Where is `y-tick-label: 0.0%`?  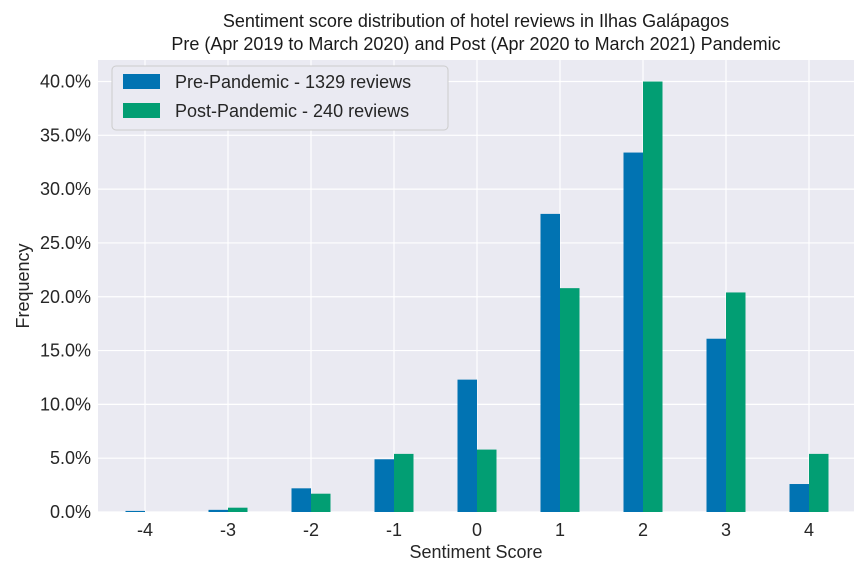
y-tick-label: 0.0% is located at coordinates (70, 512).